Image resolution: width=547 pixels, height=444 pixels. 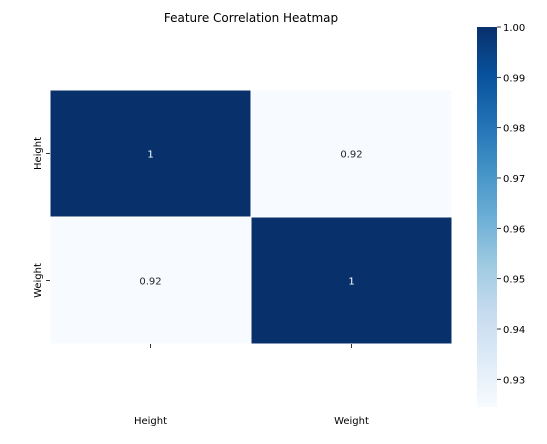 What do you see at coordinates (351, 421) in the screenshot?
I see `x-tick-label: Weight` at bounding box center [351, 421].